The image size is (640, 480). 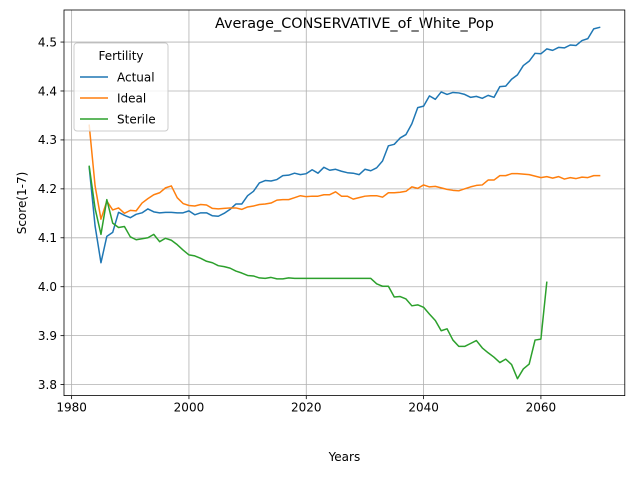 I want to click on legend-label-actual: Actual, so click(x=136, y=78).